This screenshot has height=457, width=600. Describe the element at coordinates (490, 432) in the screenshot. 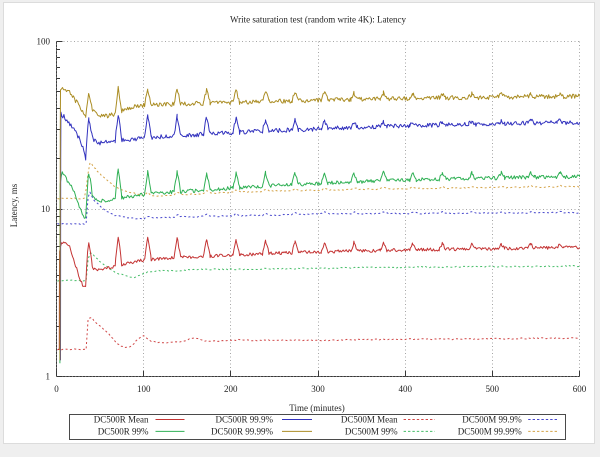

I see `svg-text: DC500M 99.99%` at that location.